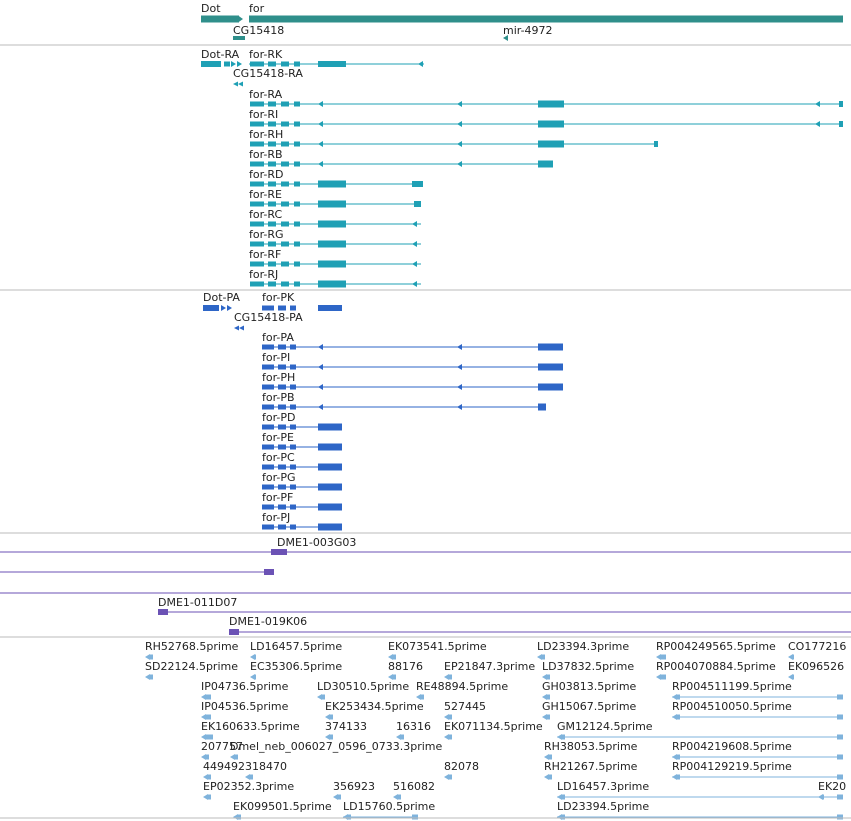 This screenshot has height=821, width=851. Describe the element at coordinates (266, 134) in the screenshot. I see `transcript-label-for-rh: for-RH` at that location.